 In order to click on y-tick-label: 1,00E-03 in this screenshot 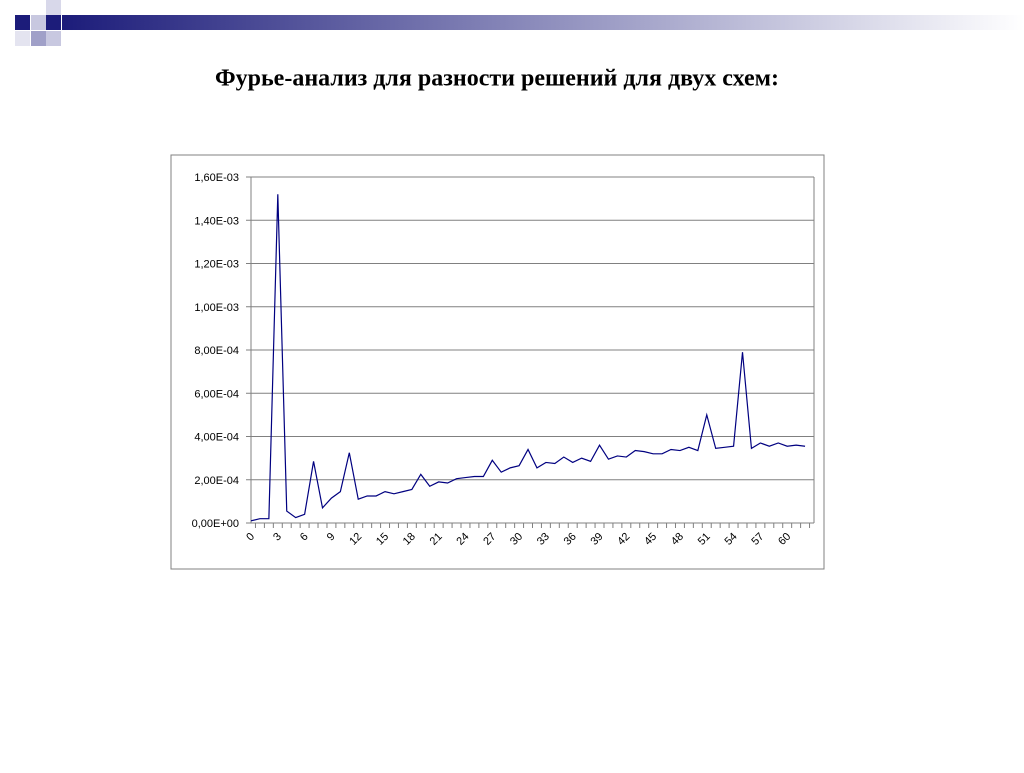, I will do `click(216, 308)`.